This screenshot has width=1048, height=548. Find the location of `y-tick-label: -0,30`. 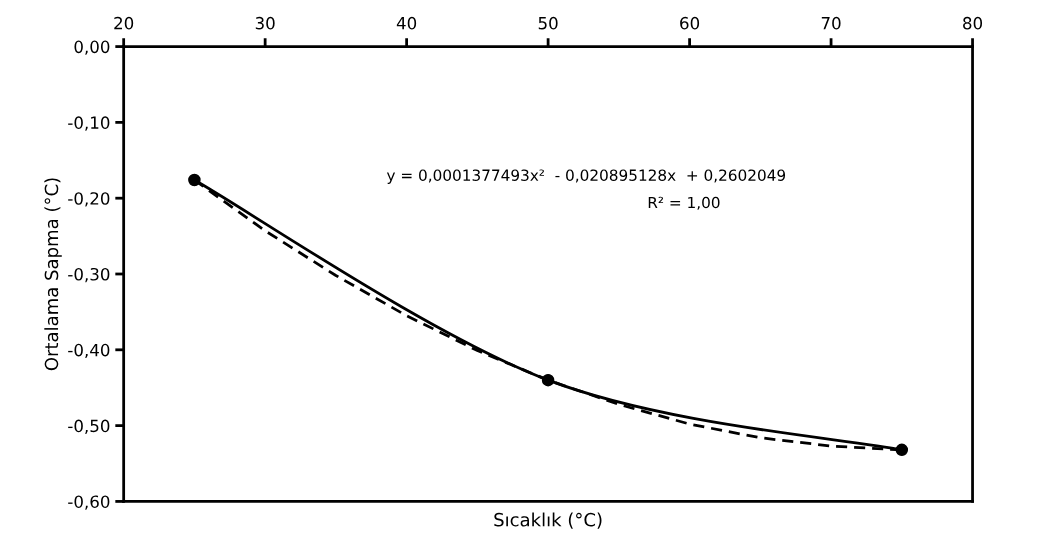

y-tick-label: -0,30 is located at coordinates (89, 275).